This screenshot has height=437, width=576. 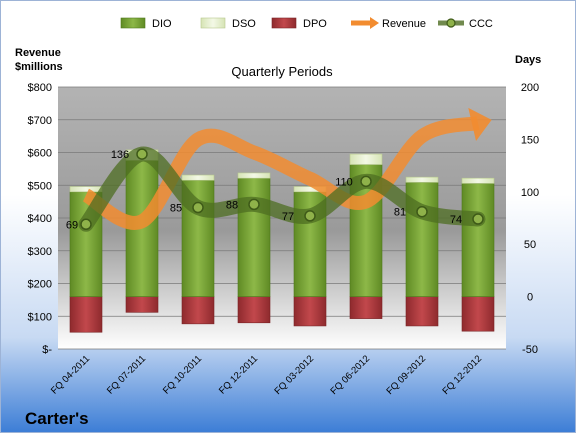 What do you see at coordinates (232, 205) in the screenshot?
I see `ccc-data-label: 88` at bounding box center [232, 205].